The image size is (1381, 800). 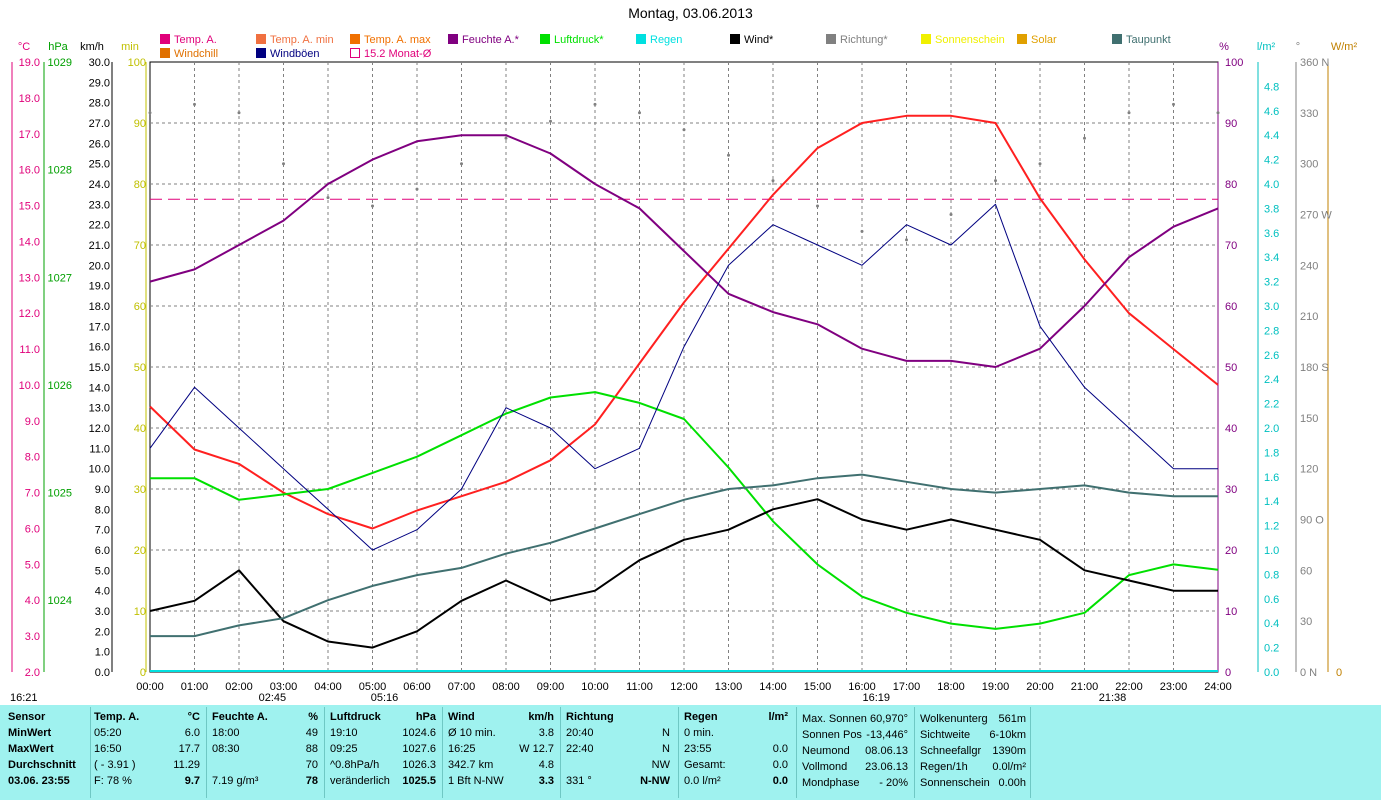 I want to click on tick-kmh: 22.0, so click(x=99, y=226).